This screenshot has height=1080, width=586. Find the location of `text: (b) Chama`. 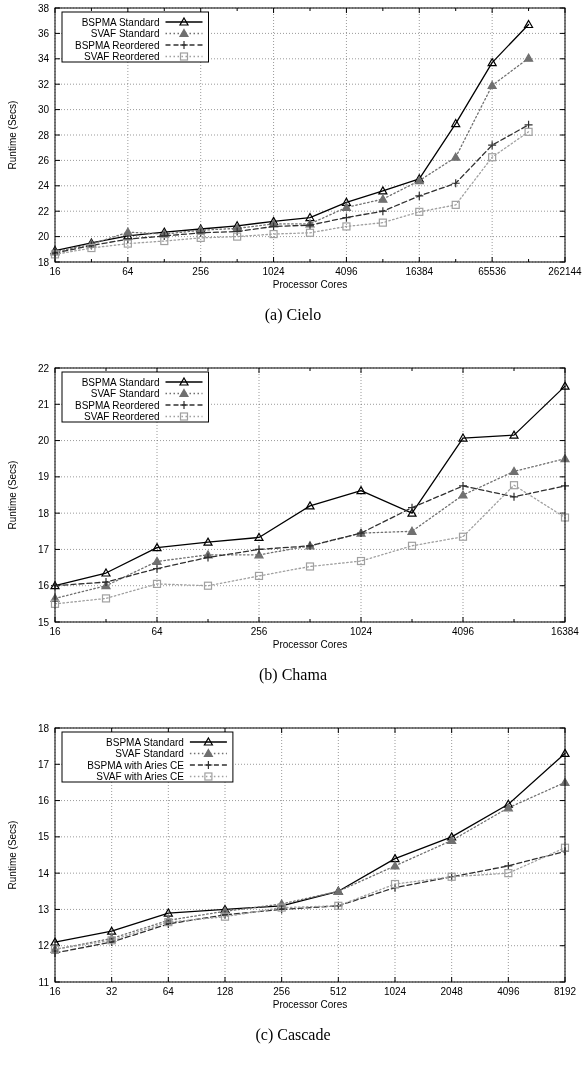

text: (b) Chama is located at coordinates (293, 675).